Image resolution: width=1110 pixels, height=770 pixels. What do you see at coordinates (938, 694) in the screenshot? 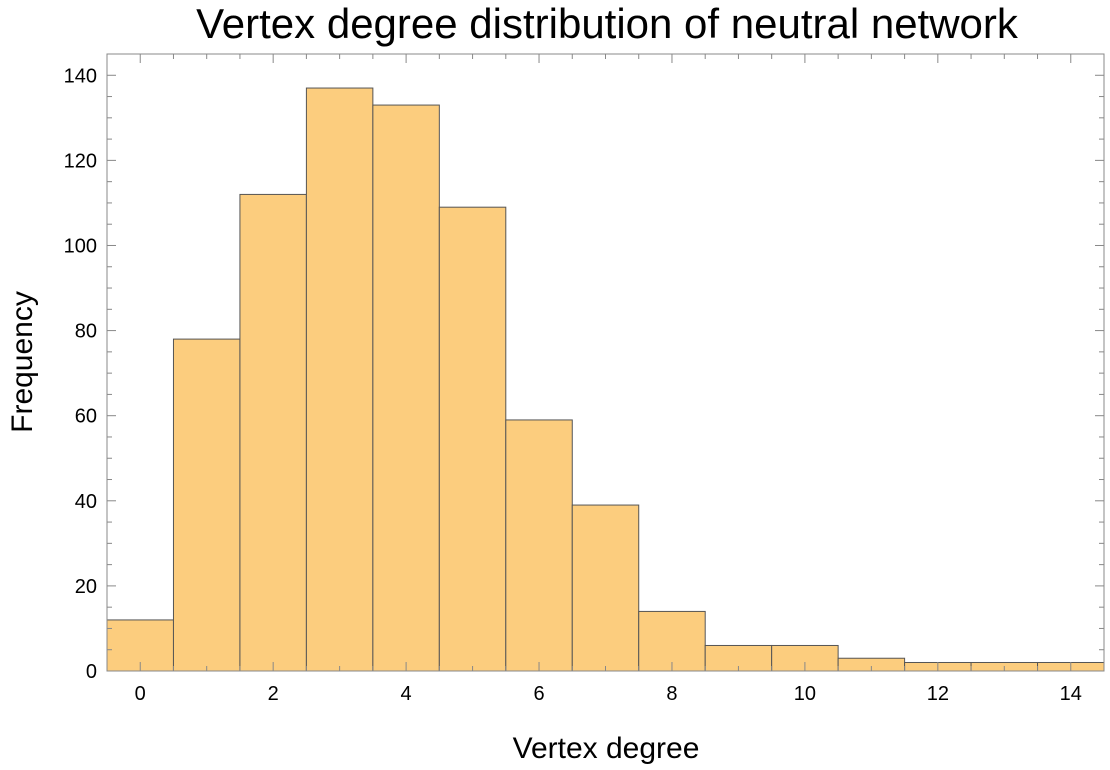
I see `x-tick-label-12: 12` at bounding box center [938, 694].